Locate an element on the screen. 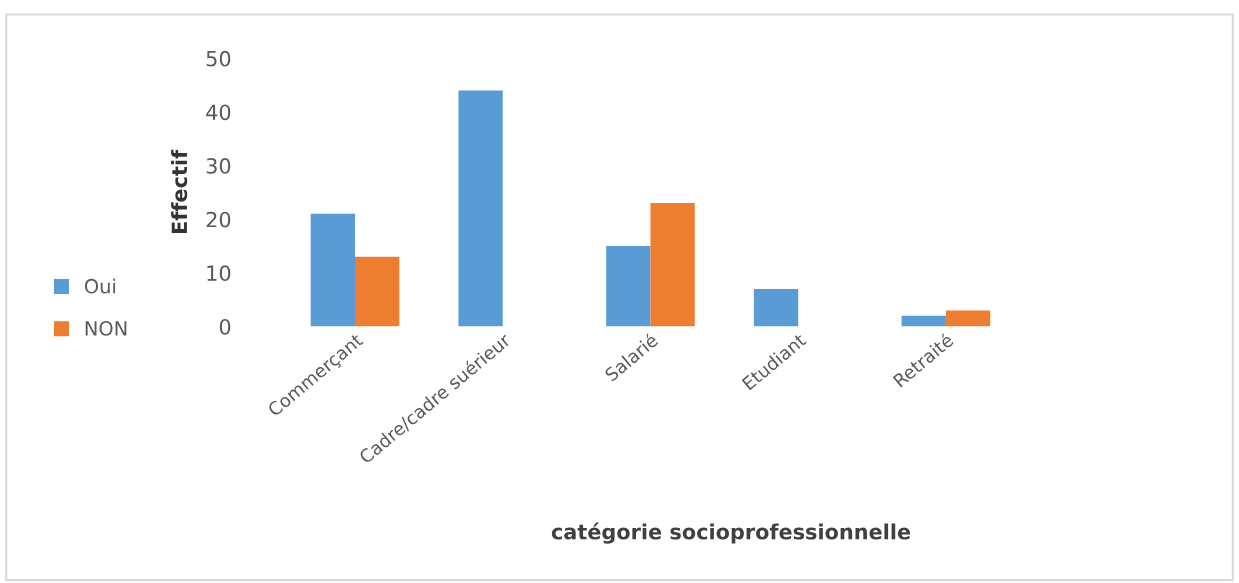 Image resolution: width=1239 pixels, height=583 pixels. y-tick-label: 50 is located at coordinates (218, 58).